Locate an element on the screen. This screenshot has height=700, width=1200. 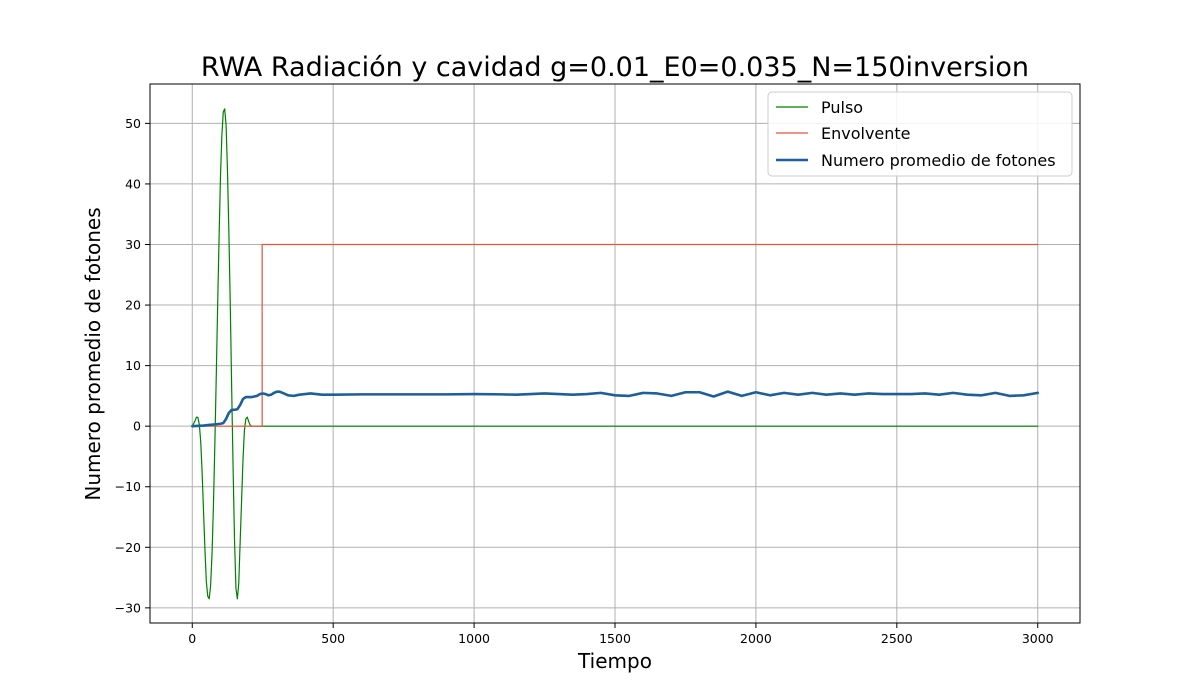
x-tick-label: 3000 is located at coordinates (1038, 638).